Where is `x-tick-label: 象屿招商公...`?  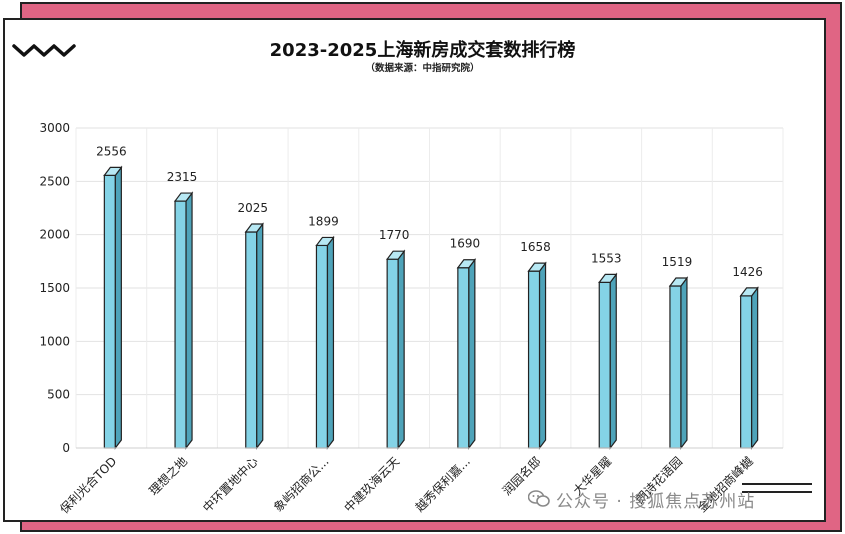
x-tick-label: 象屿招商公... is located at coordinates (300, 484).